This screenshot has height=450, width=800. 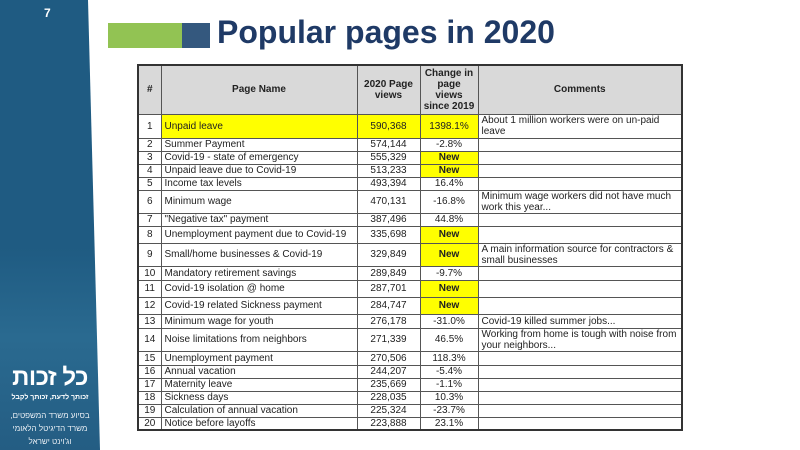 What do you see at coordinates (410, 157) in the screenshot?
I see `table-row: 3 Covid-19 - state of emergency 555,329 New` at bounding box center [410, 157].